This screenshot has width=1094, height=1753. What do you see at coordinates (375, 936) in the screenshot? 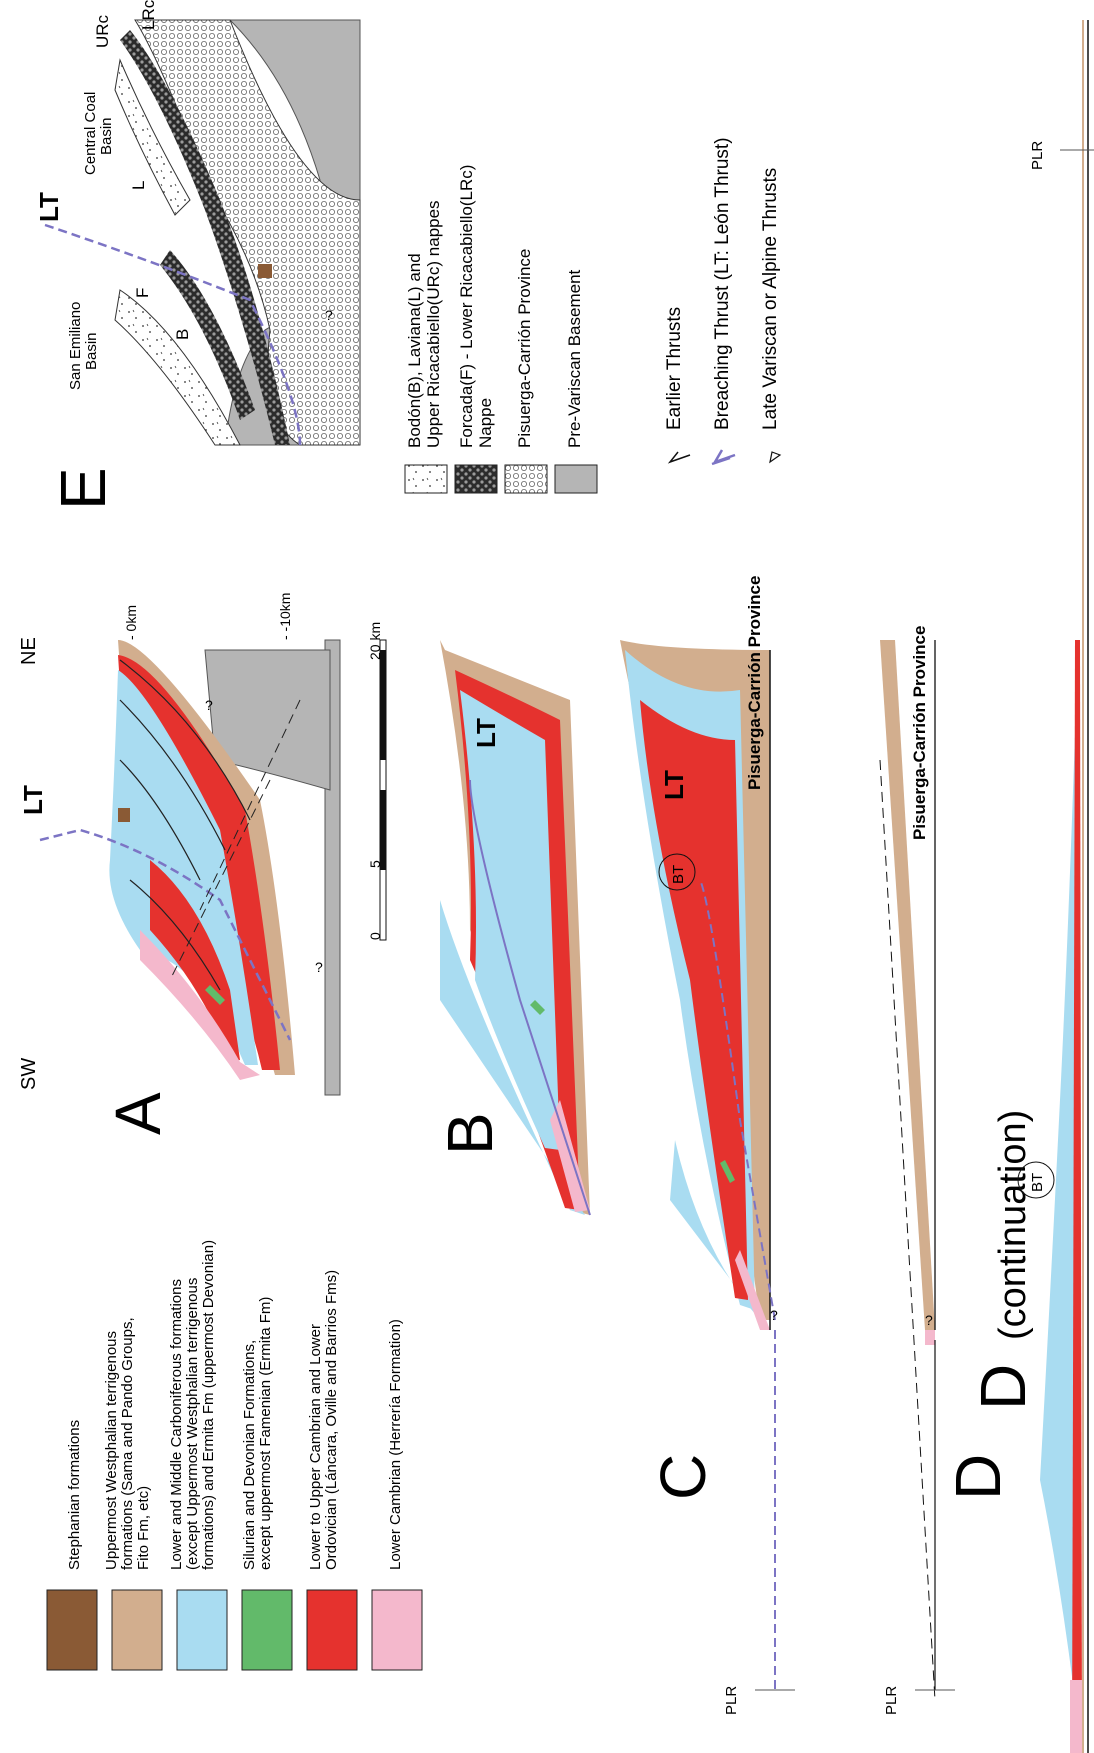
I see `scale-label-0: 0` at bounding box center [375, 936].